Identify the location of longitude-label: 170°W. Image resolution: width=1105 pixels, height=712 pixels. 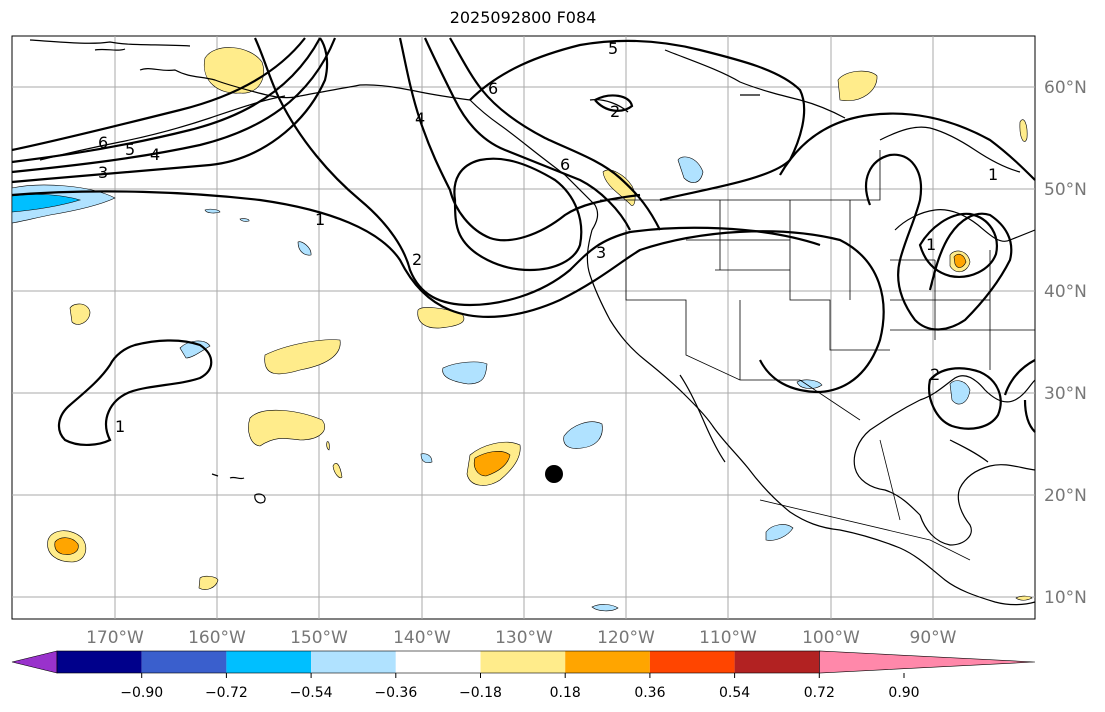
(115, 638).